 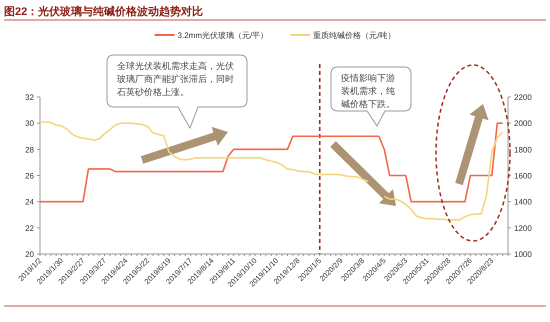 I want to click on legend-label: 3.2mm光伏玻璃（元/平）, so click(x=223, y=35).